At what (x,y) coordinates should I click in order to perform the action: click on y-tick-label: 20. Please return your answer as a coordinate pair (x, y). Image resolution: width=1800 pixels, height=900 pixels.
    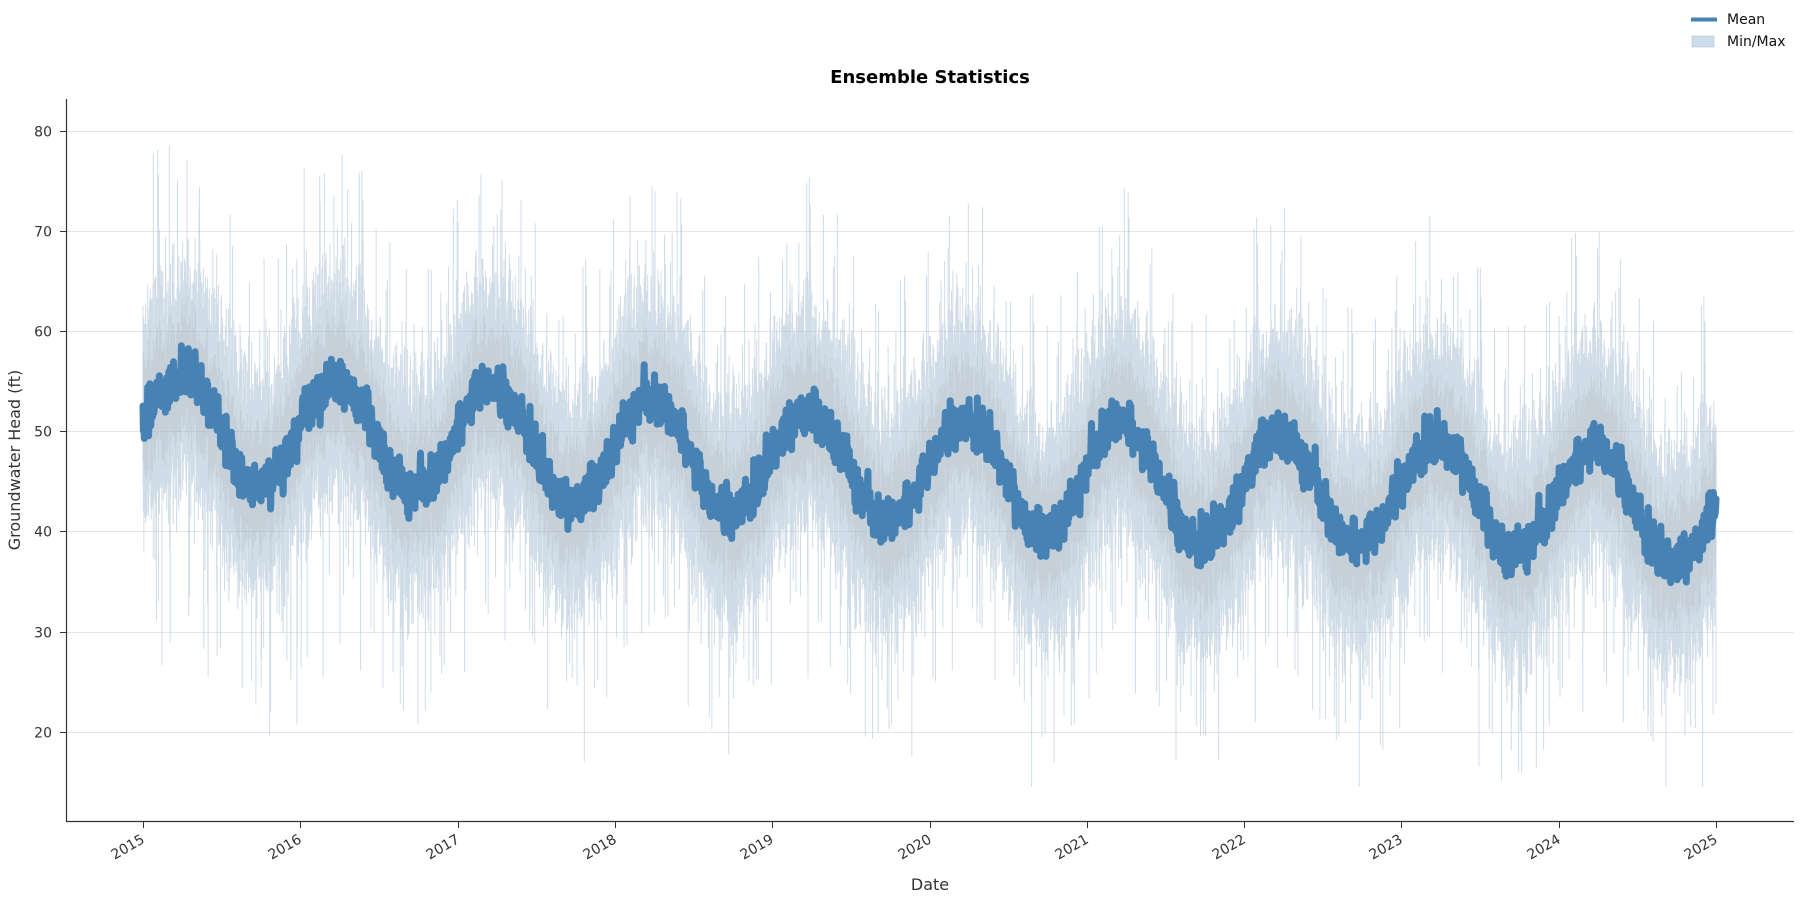
    Looking at the image, I should click on (43, 734).